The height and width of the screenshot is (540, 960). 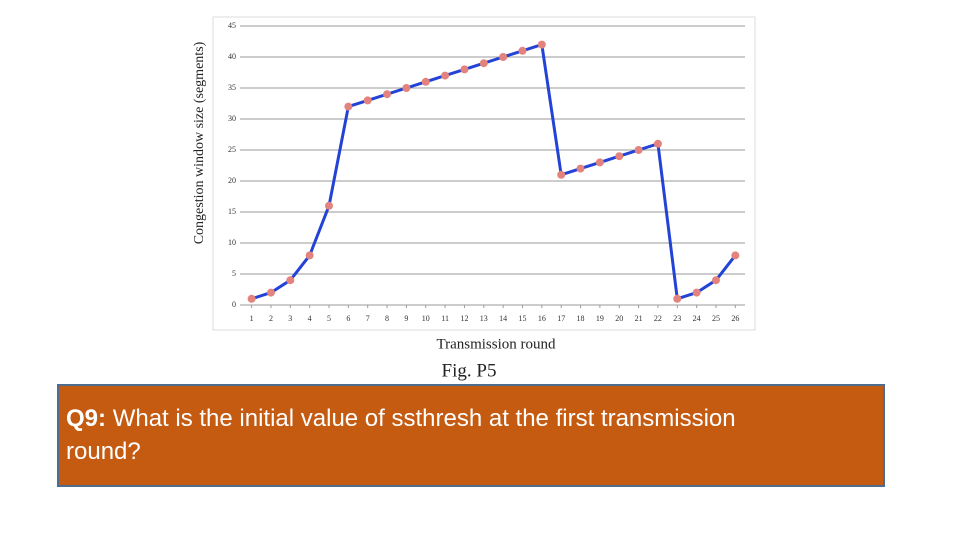 I want to click on x-axis-title: Transmission round, so click(x=496, y=344).